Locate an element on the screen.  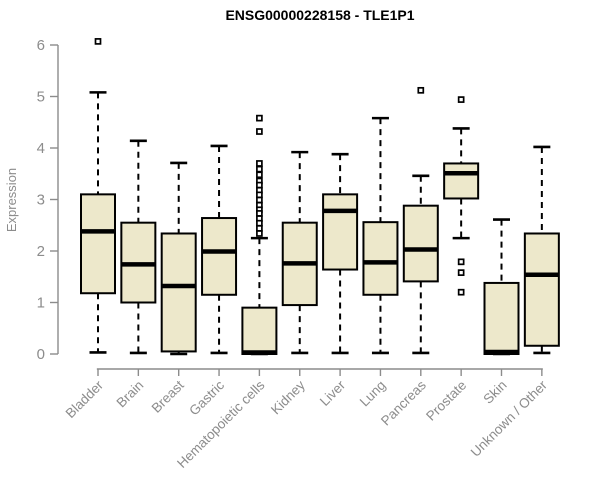
y-axis-label: Expression is located at coordinates (11, 200).